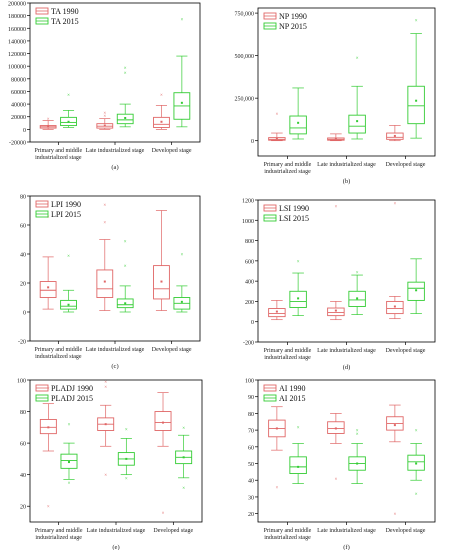 The height and width of the screenshot is (550, 456). Describe the element at coordinates (23, 445) in the screenshot. I see `y-tick-label: 60` at that location.